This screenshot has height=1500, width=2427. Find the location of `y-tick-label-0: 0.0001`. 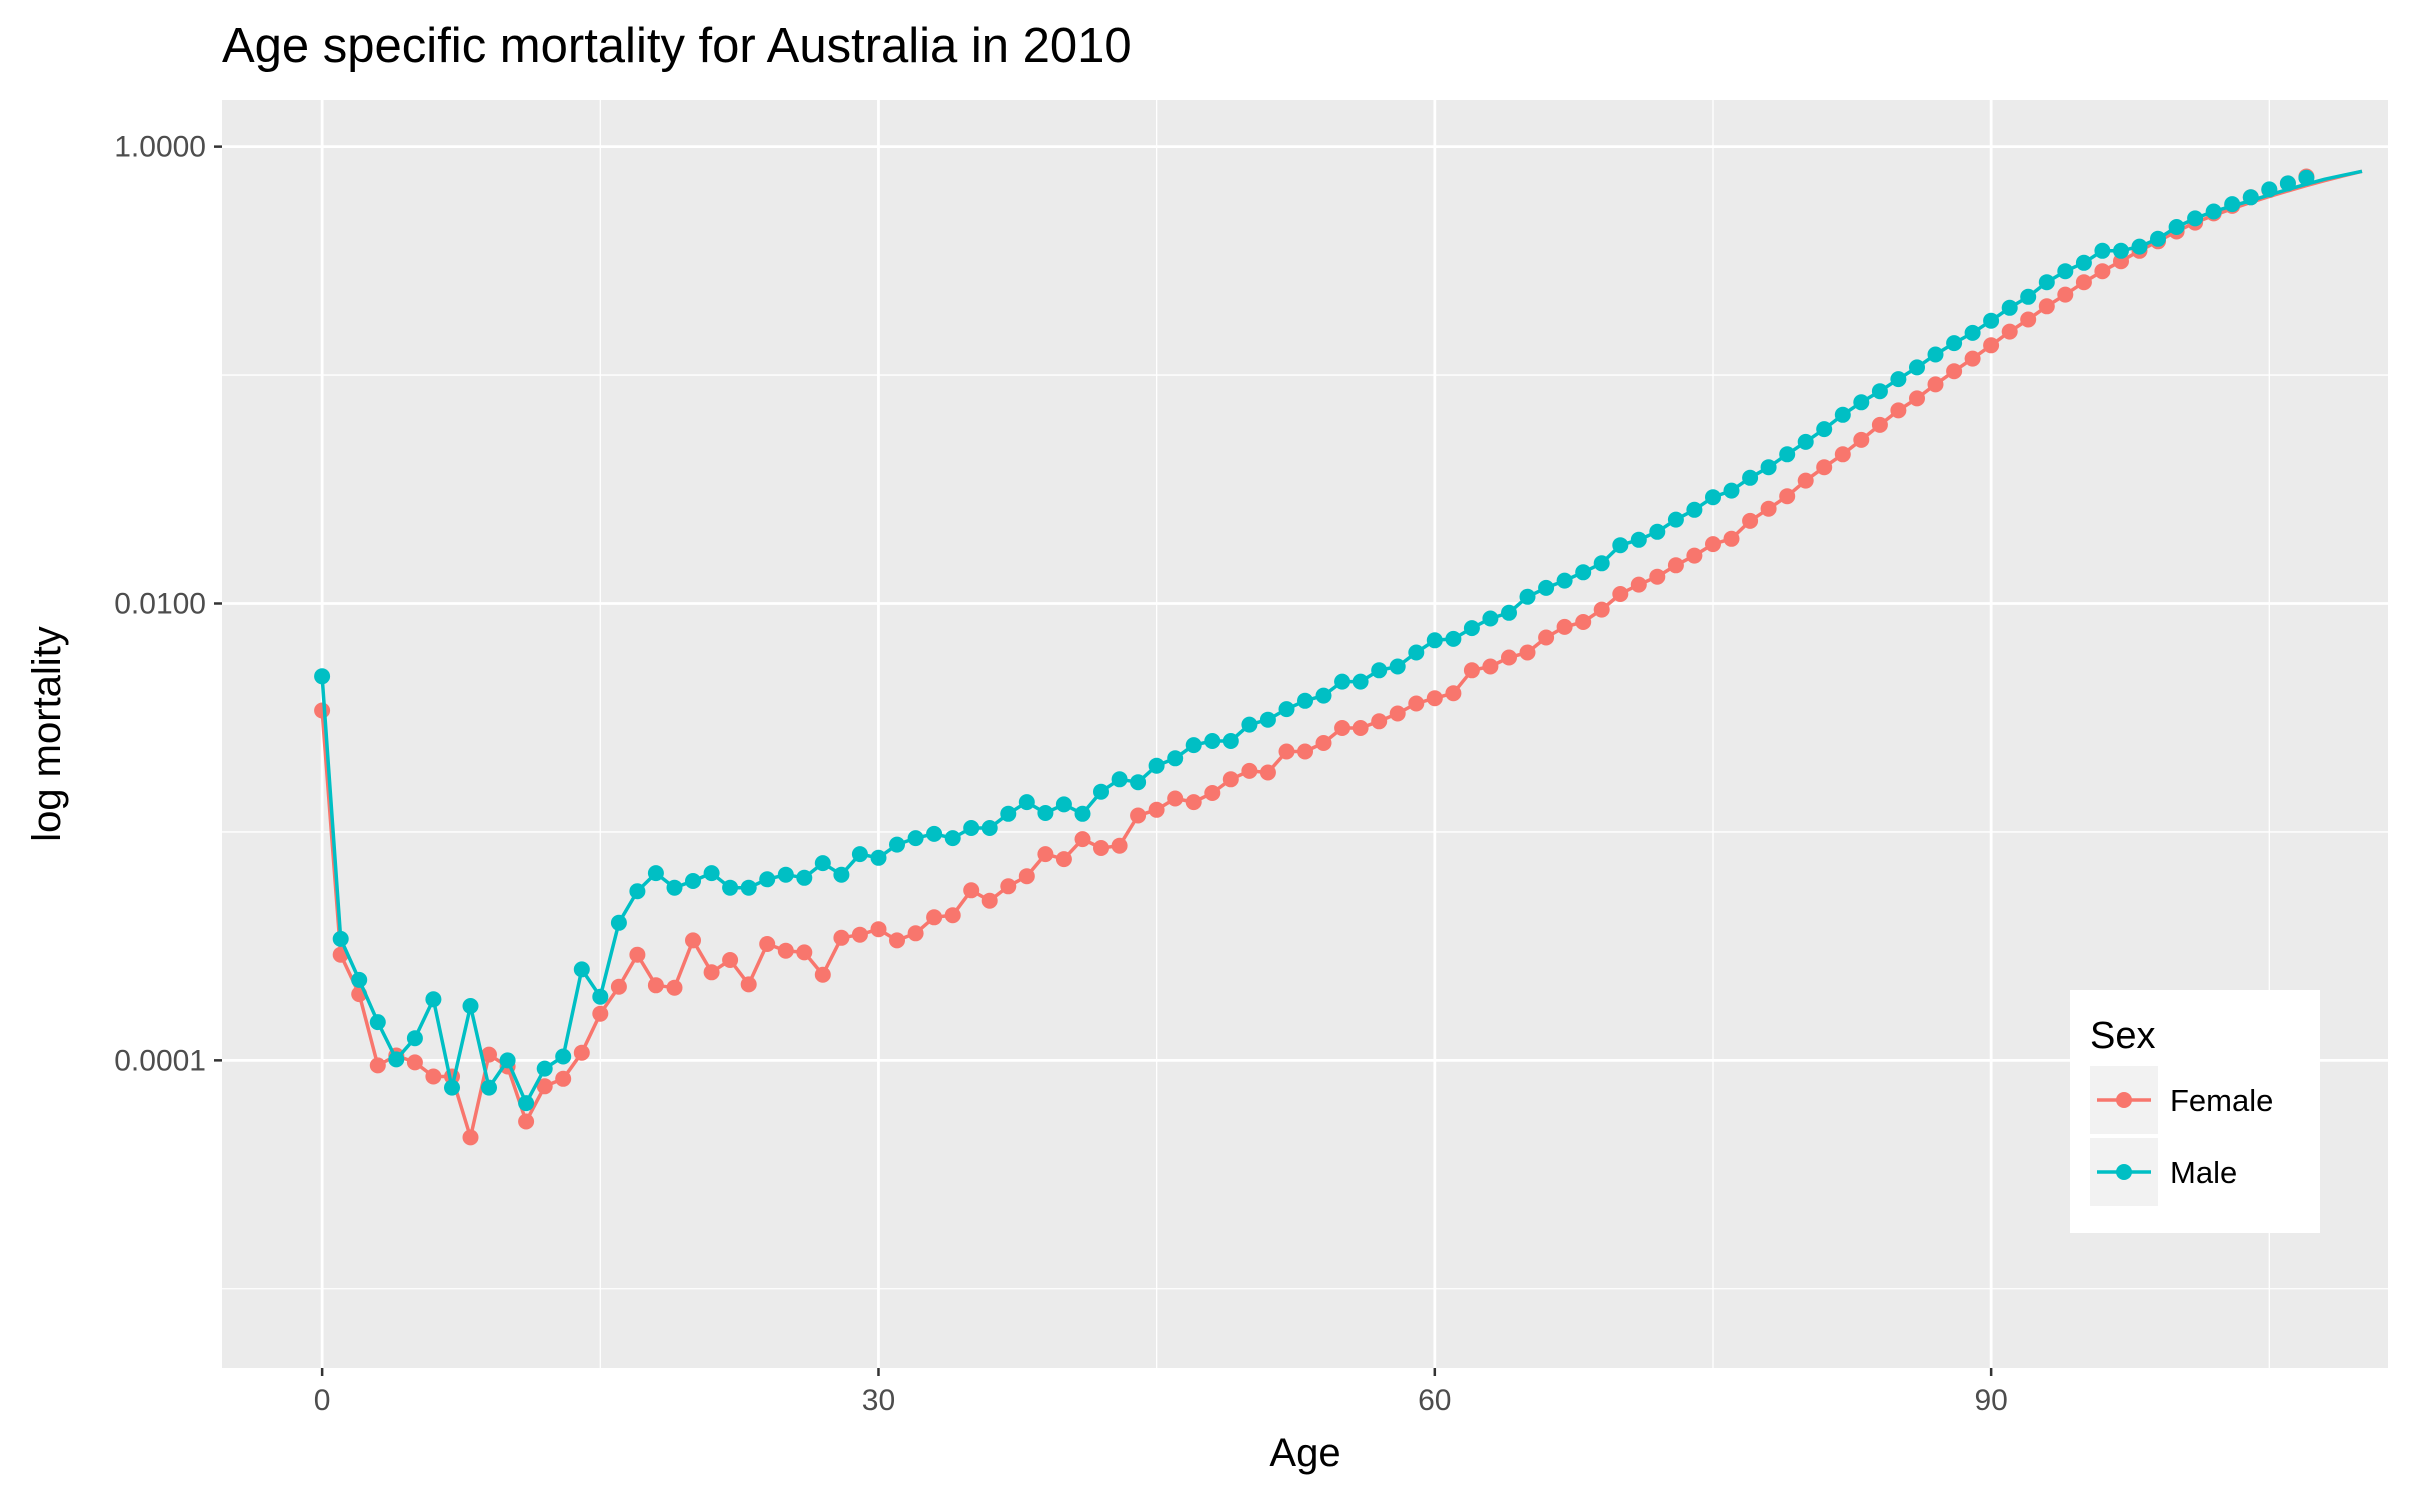

y-tick-label-0: 0.0001 is located at coordinates (160, 1060).